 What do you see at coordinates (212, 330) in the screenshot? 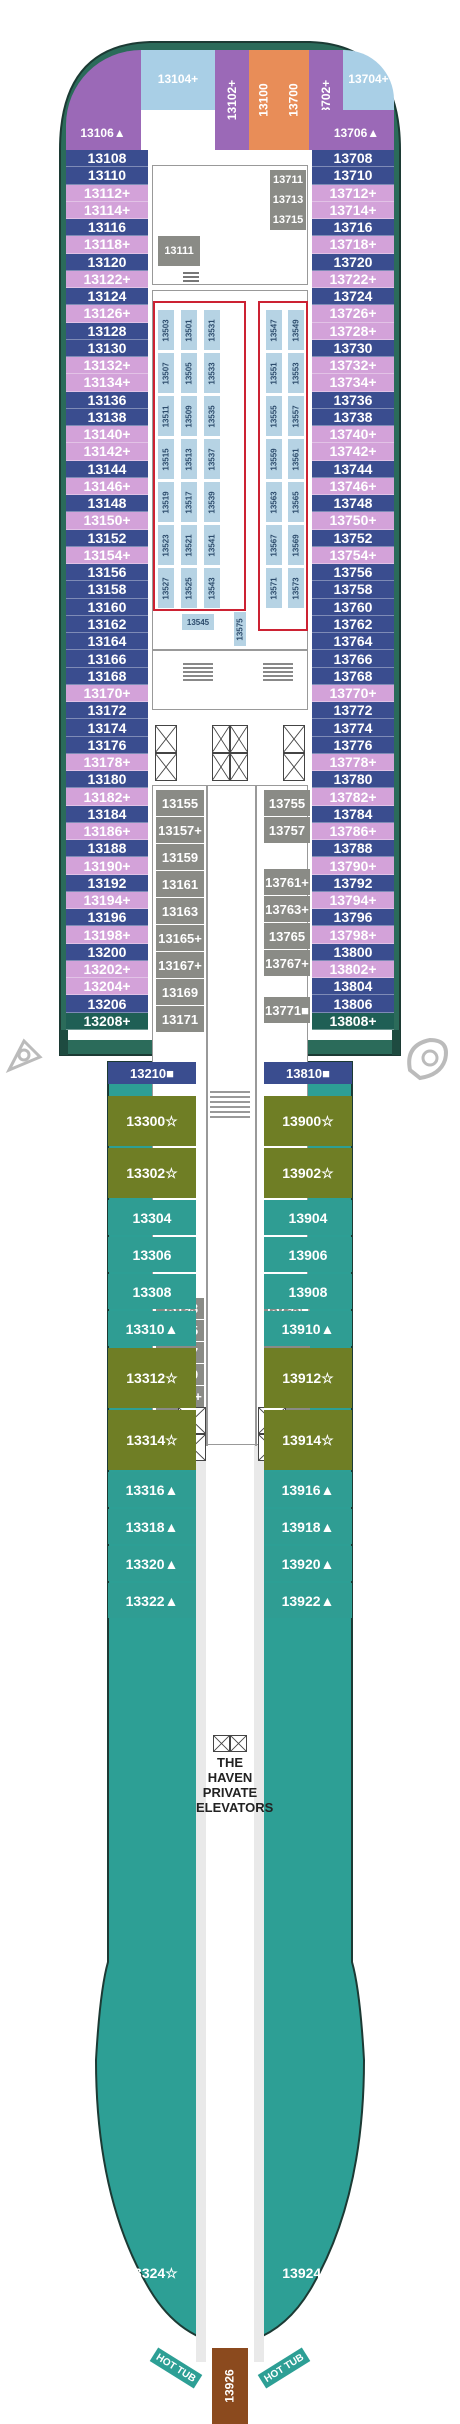
I see `studio-cabin: 13531` at bounding box center [212, 330].